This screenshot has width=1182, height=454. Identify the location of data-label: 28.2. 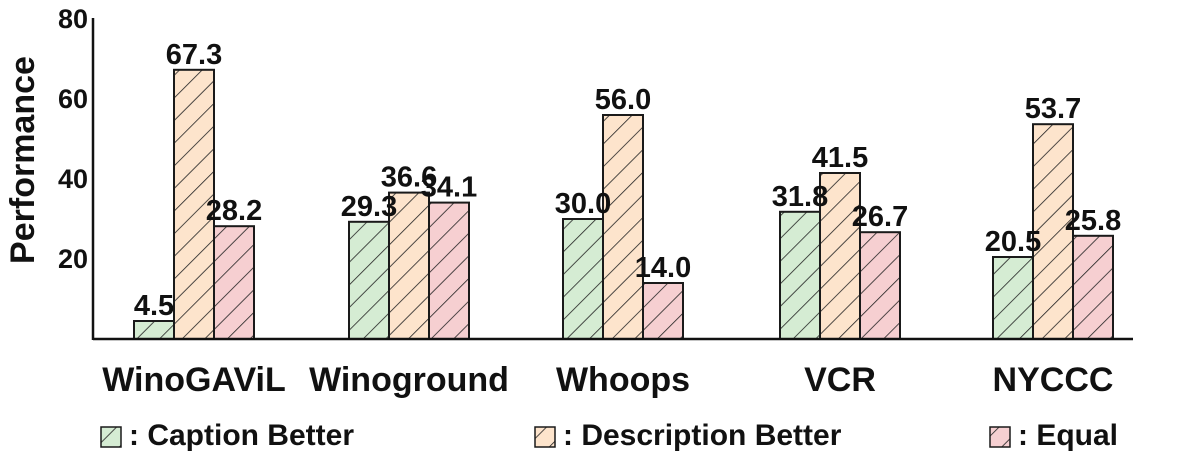
(234, 211).